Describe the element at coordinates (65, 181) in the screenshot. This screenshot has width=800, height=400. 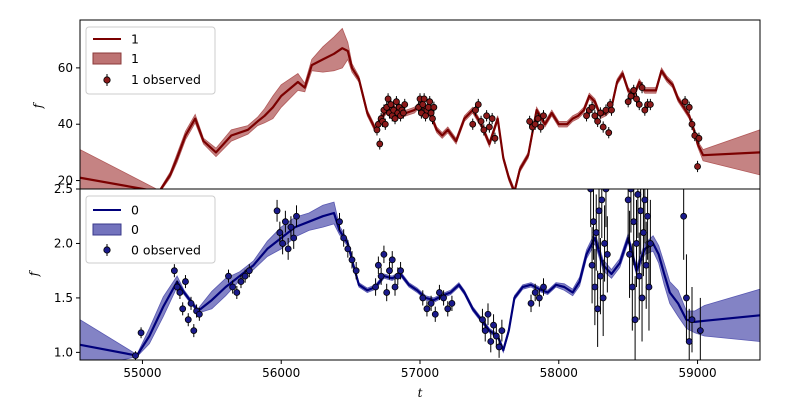
I see `top-y-tick-label: 20` at that location.